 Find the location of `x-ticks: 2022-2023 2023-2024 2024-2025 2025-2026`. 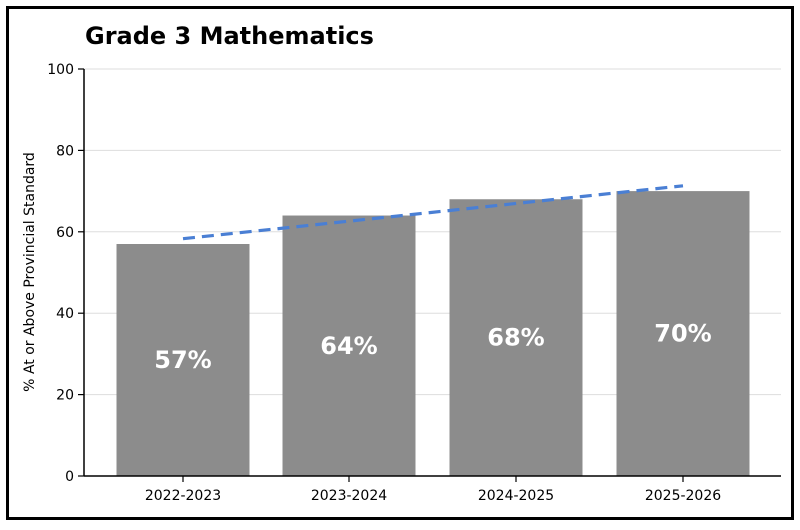

x-ticks: 2022-2023 2023-2024 2024-2025 2025-2026 is located at coordinates (433, 490).